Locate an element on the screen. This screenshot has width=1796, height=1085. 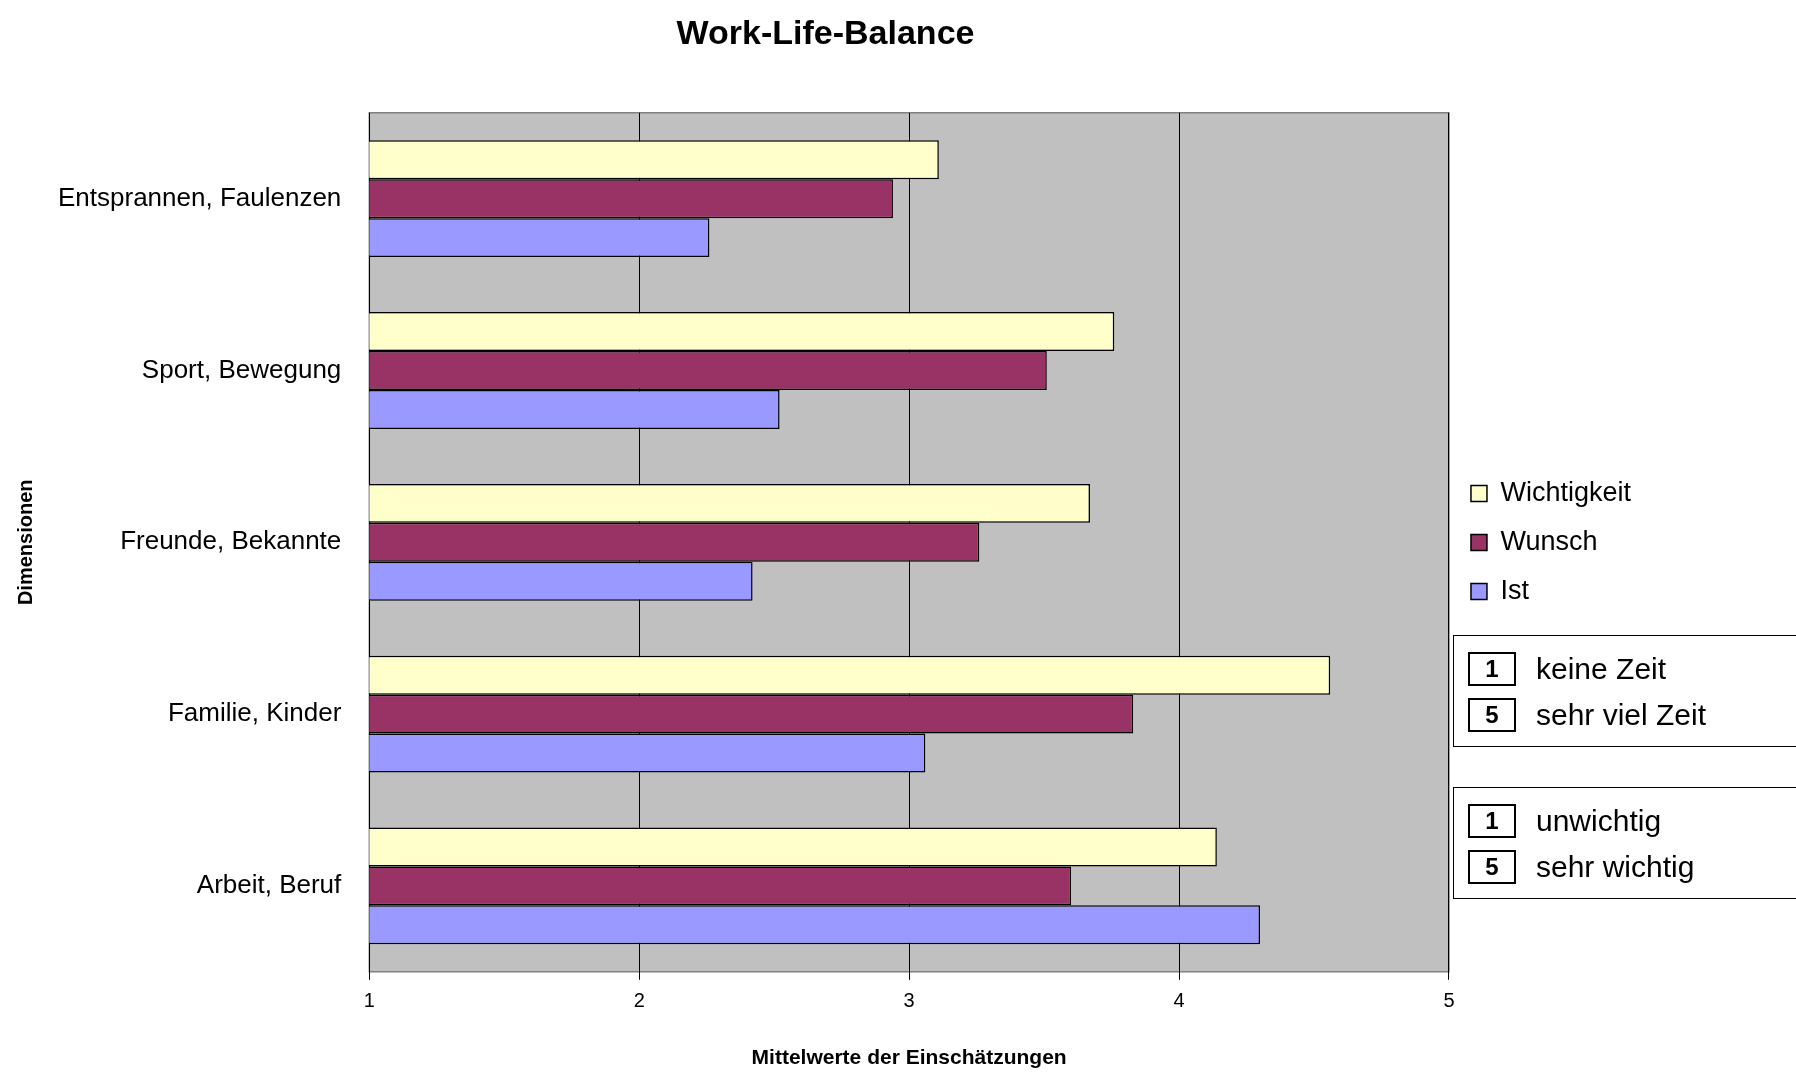
y-tick-label: Freunde, Bekannte is located at coordinates (231, 540).